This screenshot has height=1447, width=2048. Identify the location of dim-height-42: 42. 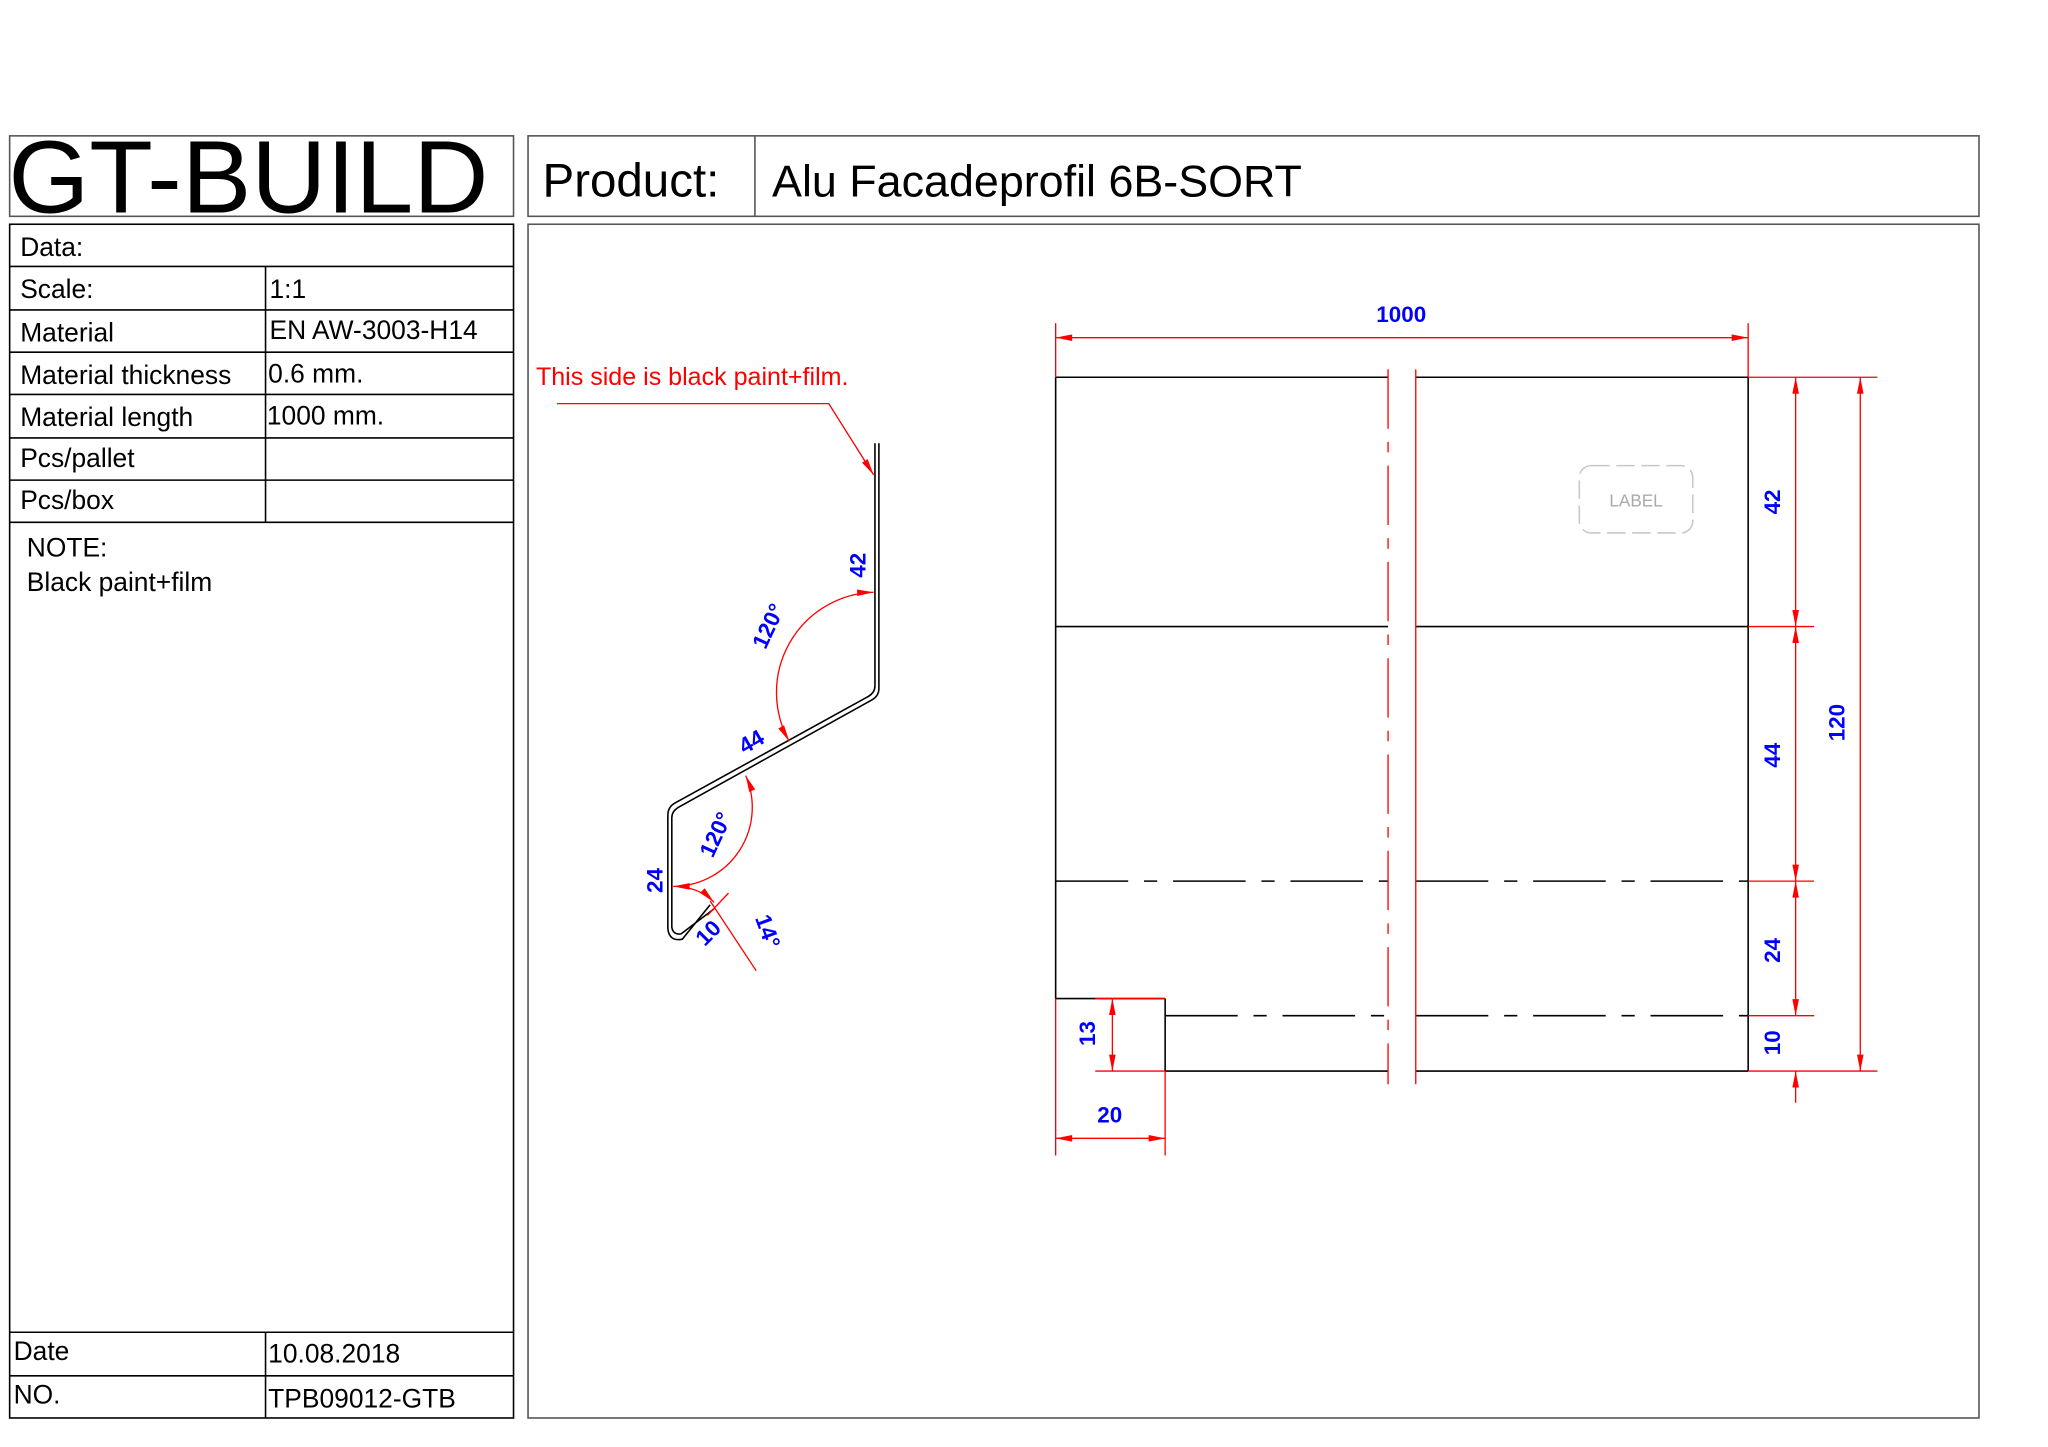
(1772, 501).